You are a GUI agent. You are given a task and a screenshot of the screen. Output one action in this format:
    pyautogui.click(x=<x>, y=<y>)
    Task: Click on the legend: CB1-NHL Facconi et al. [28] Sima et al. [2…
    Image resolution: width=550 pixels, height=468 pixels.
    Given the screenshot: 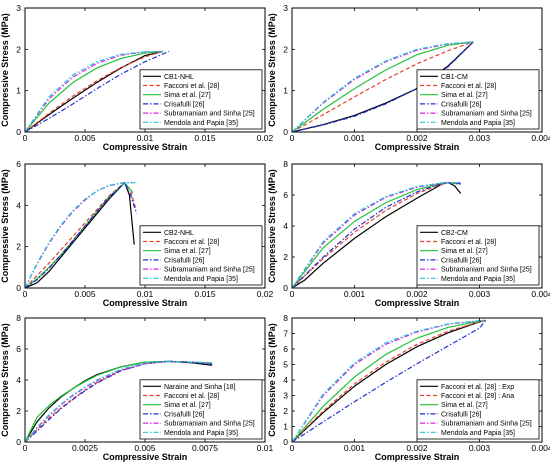 What is the action you would take?
    pyautogui.click(x=201, y=99)
    